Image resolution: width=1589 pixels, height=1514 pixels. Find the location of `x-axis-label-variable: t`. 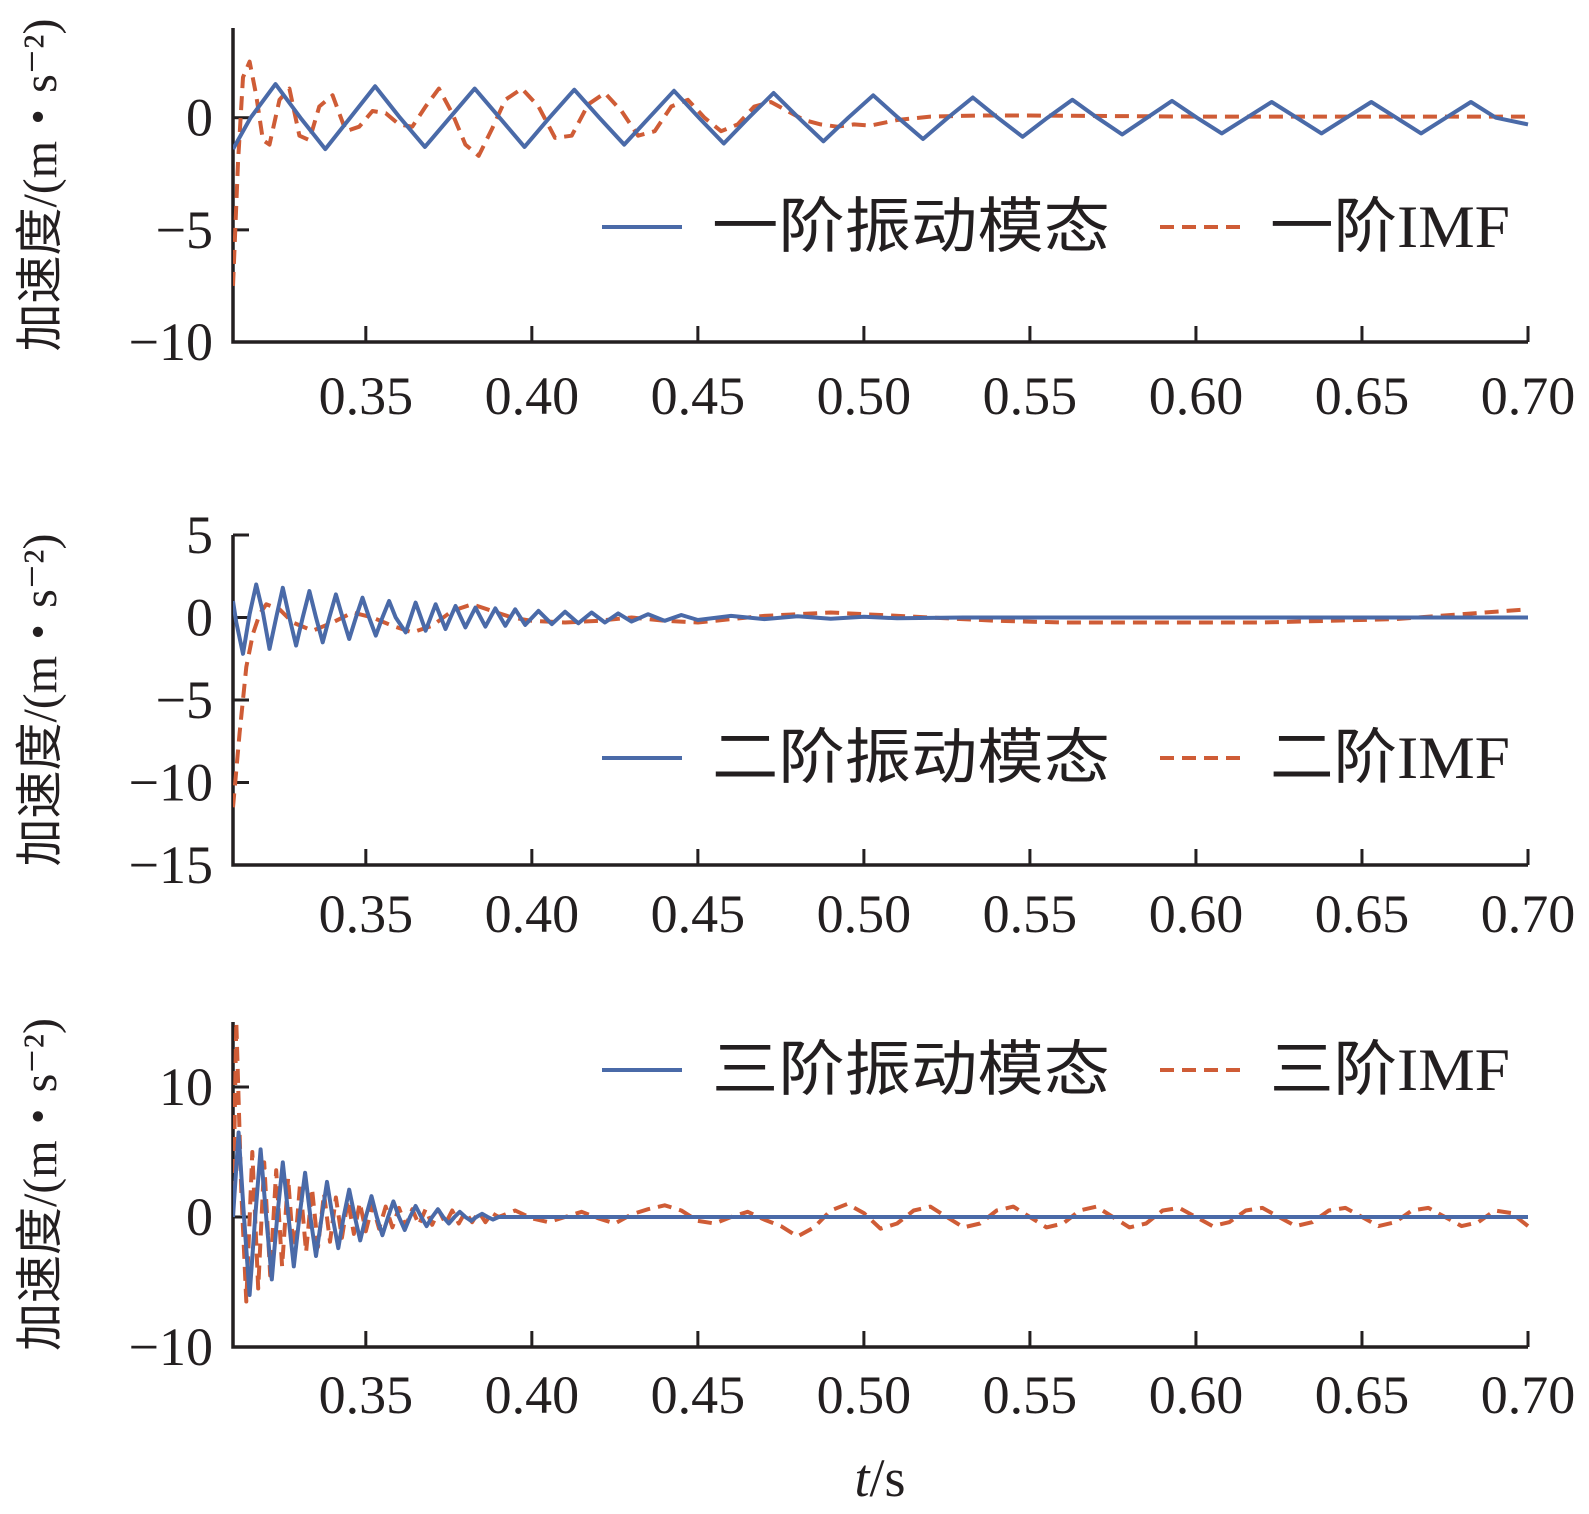

x-axis-label-variable: t is located at coordinates (862, 1478).